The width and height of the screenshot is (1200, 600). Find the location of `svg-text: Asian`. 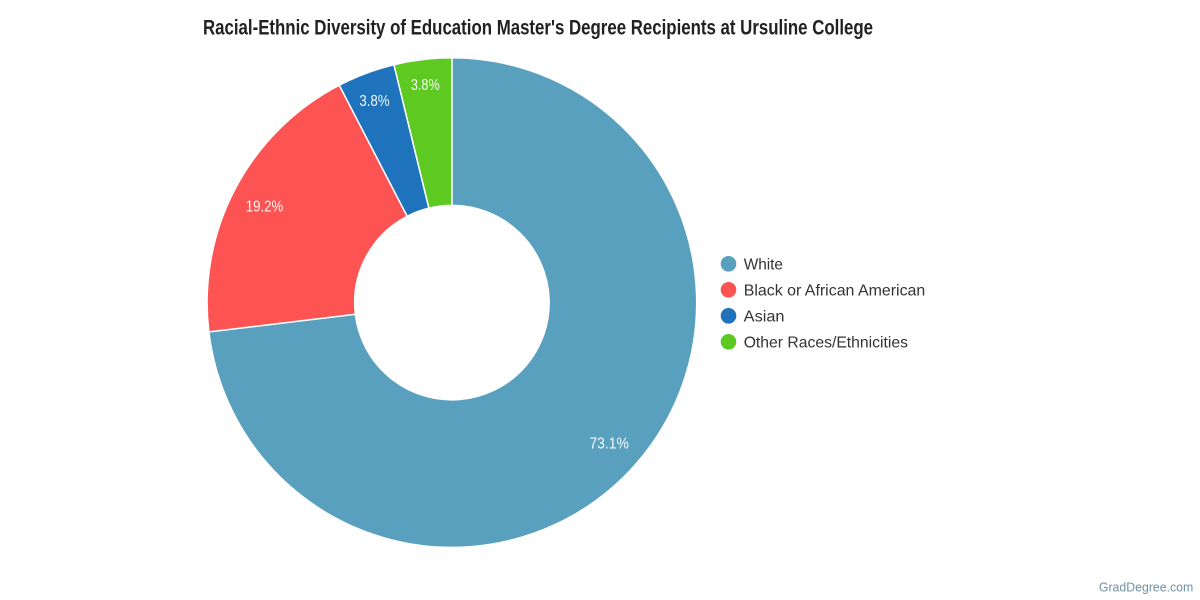

svg-text: Asian is located at coordinates (764, 317).